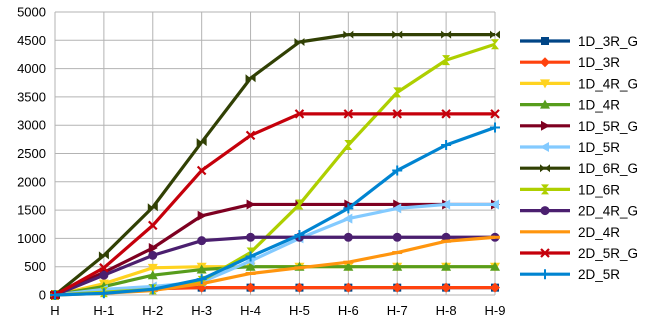 The height and width of the screenshot is (332, 660). I want to click on x-tick-label: H-8, so click(446, 310).